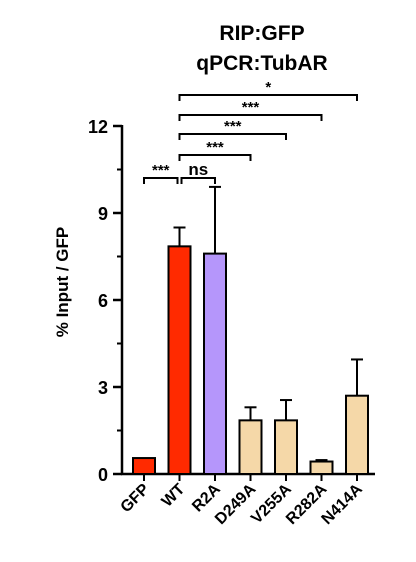 Image resolution: width=416 pixels, height=562 pixels. Describe the element at coordinates (174, 496) in the screenshot. I see `x-tick-label: WT` at that location.